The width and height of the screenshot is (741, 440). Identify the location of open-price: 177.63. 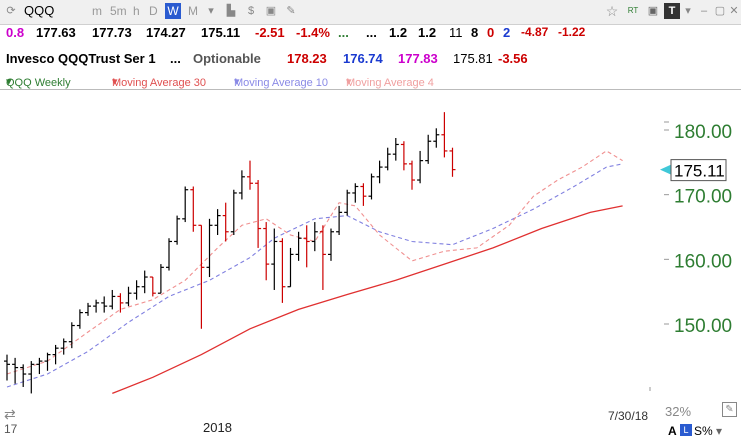
(56, 32).